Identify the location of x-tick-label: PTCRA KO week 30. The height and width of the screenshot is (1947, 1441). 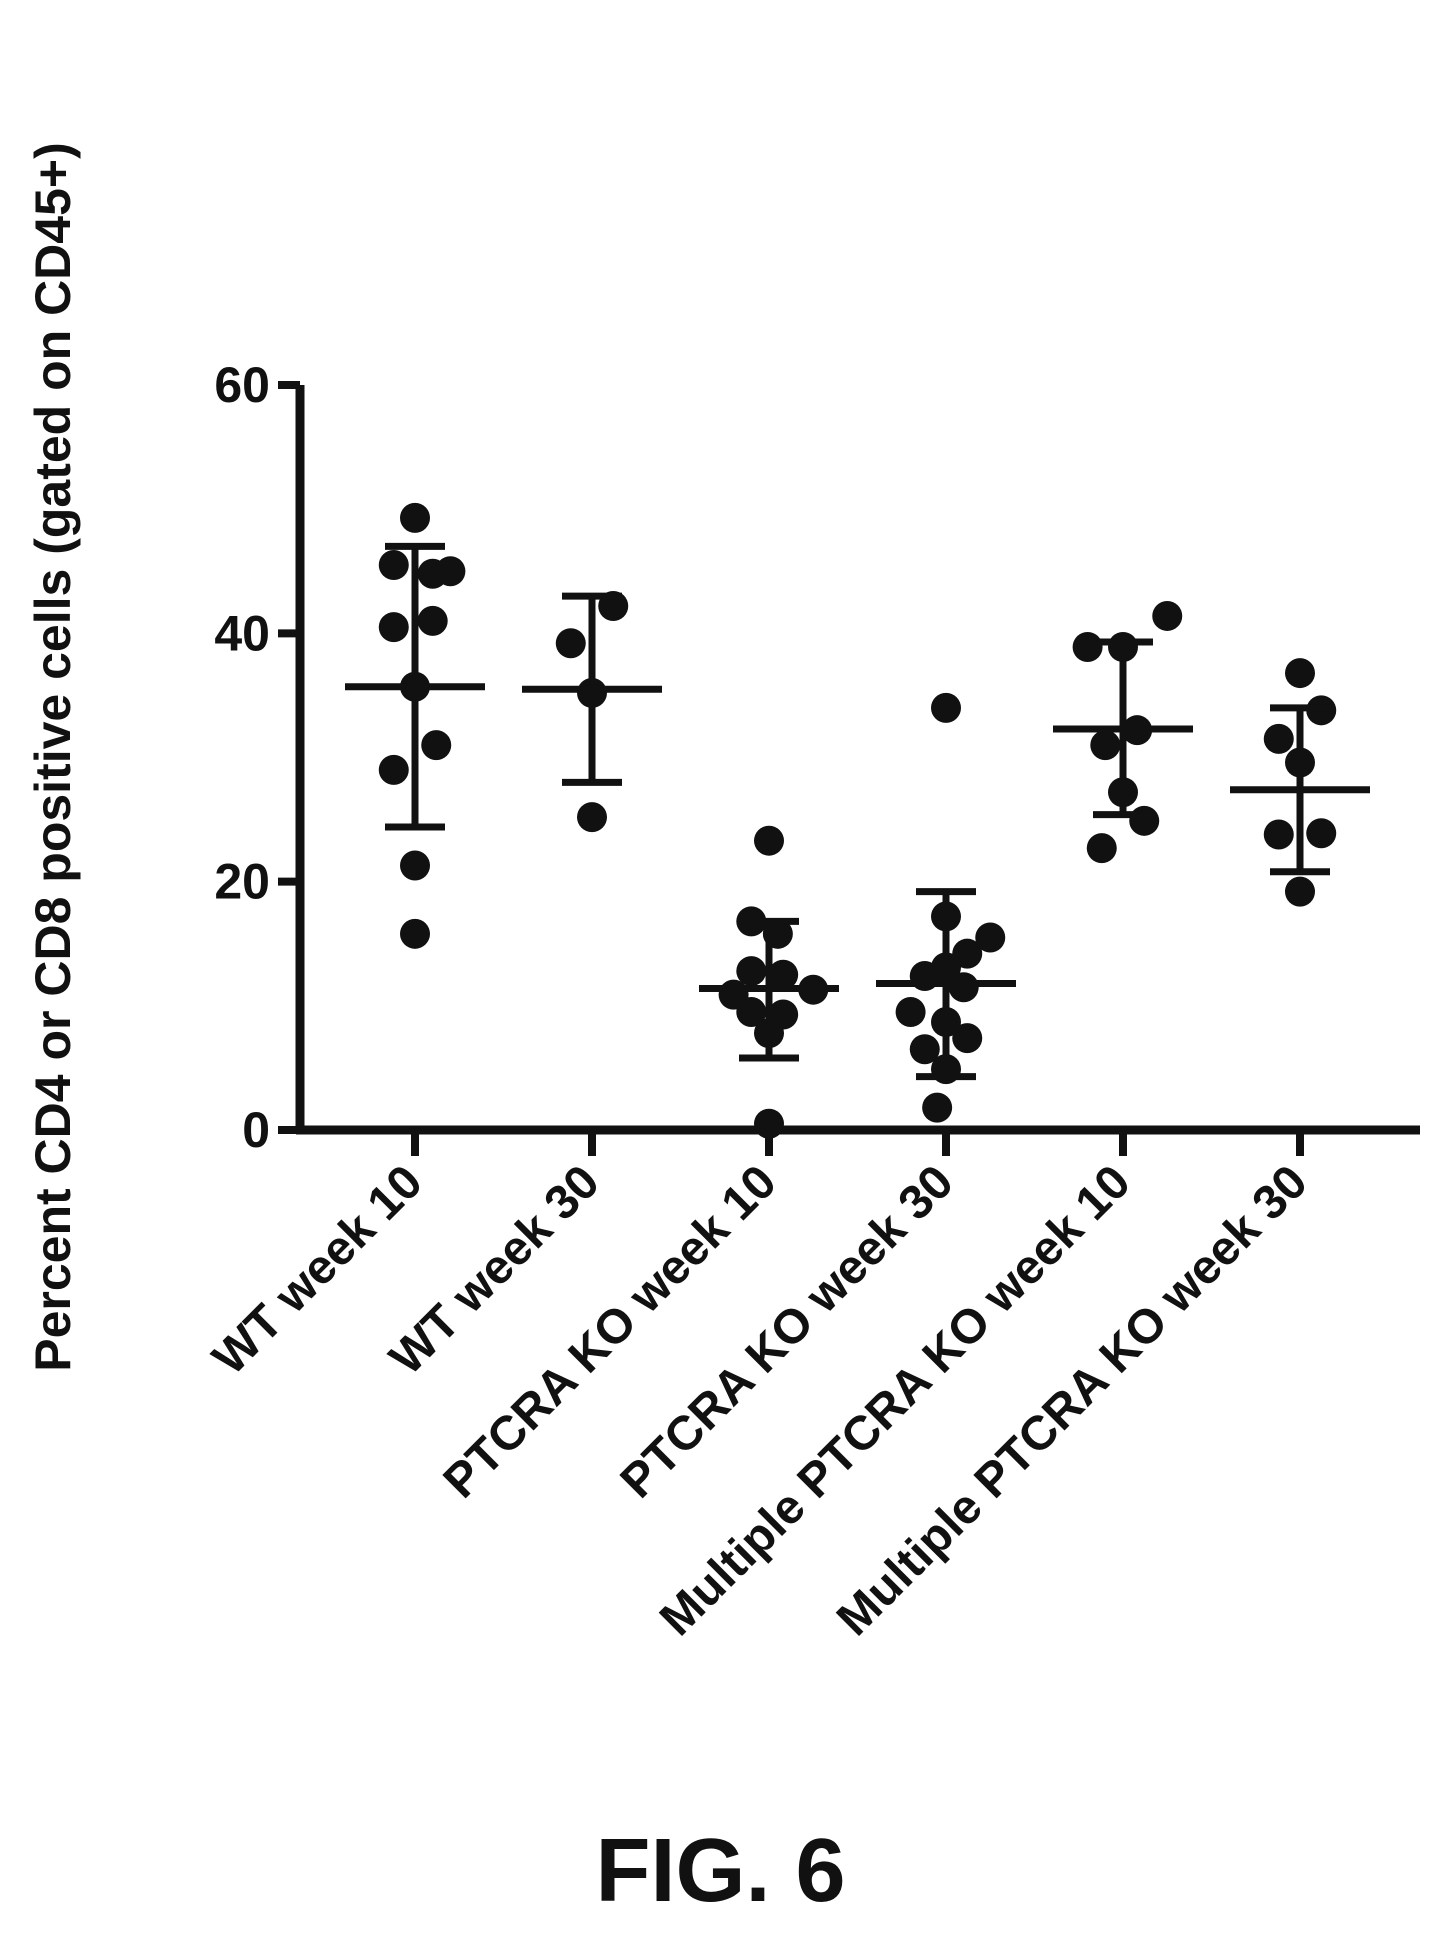
(787, 1331).